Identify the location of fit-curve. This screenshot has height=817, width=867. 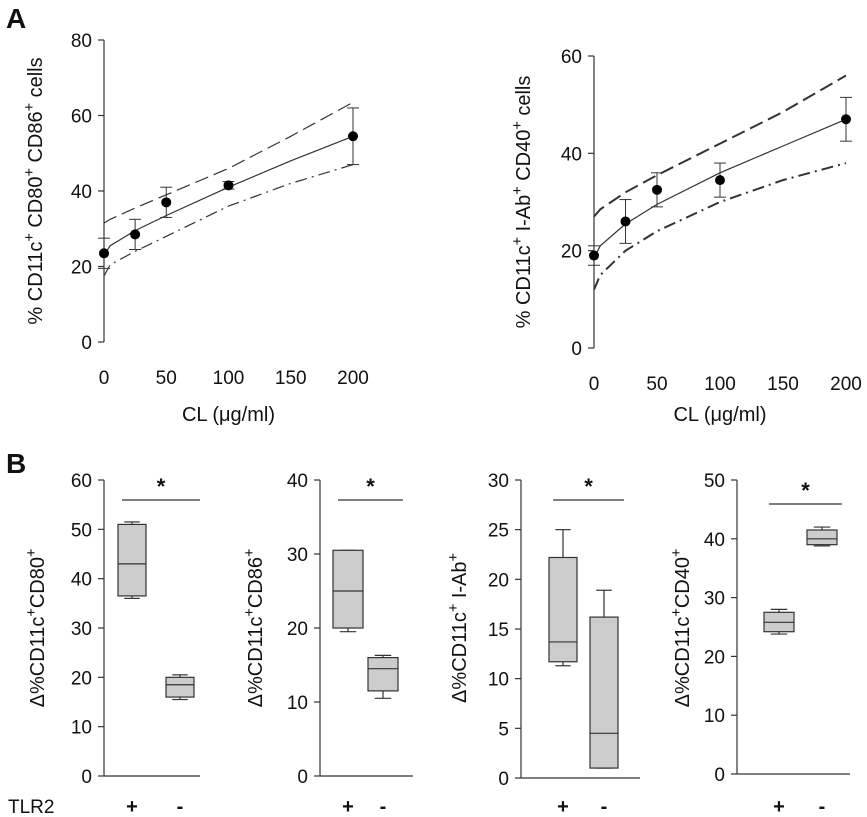
(228, 195).